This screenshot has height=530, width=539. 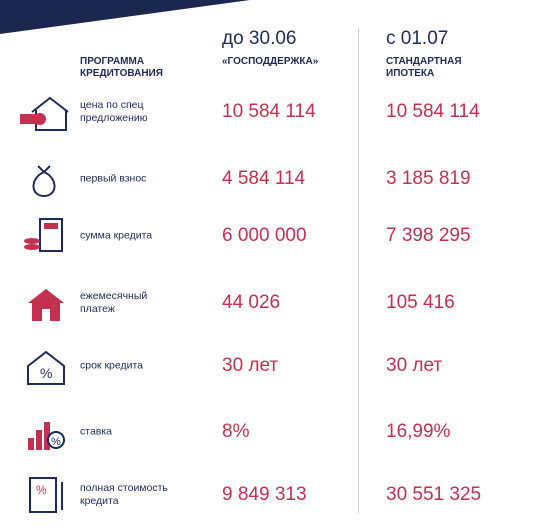 What do you see at coordinates (44, 113) in the screenshot?
I see `icon-house-money` at bounding box center [44, 113].